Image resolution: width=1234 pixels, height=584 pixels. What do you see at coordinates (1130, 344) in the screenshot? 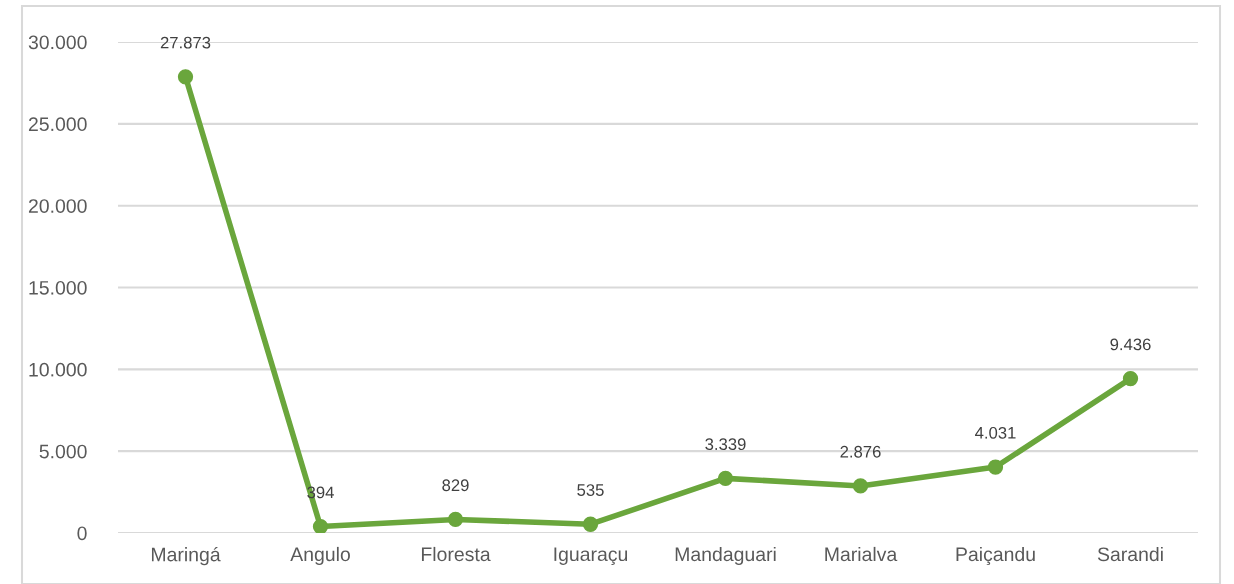
I see `data-label: 9.436` at bounding box center [1130, 344].